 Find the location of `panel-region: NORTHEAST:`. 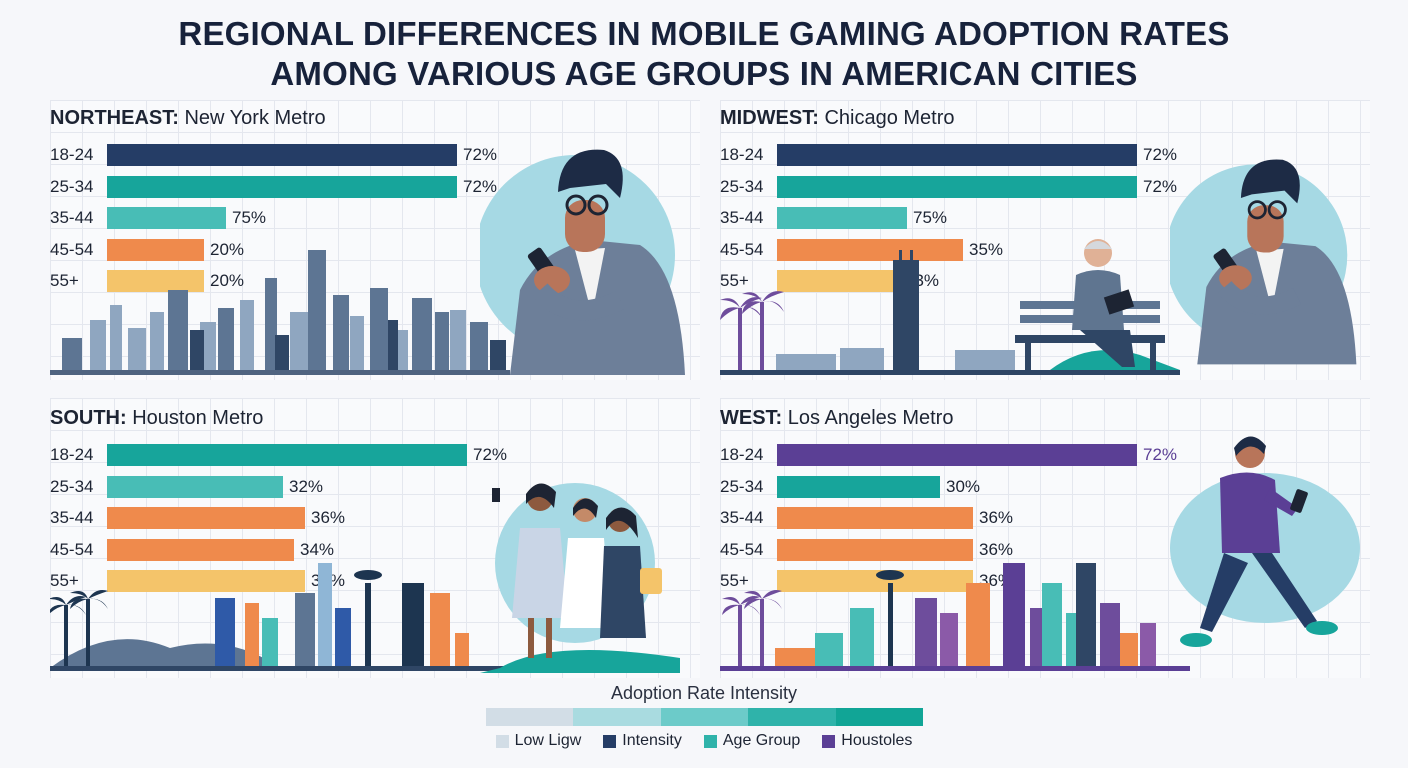

panel-region: NORTHEAST: is located at coordinates (114, 118).